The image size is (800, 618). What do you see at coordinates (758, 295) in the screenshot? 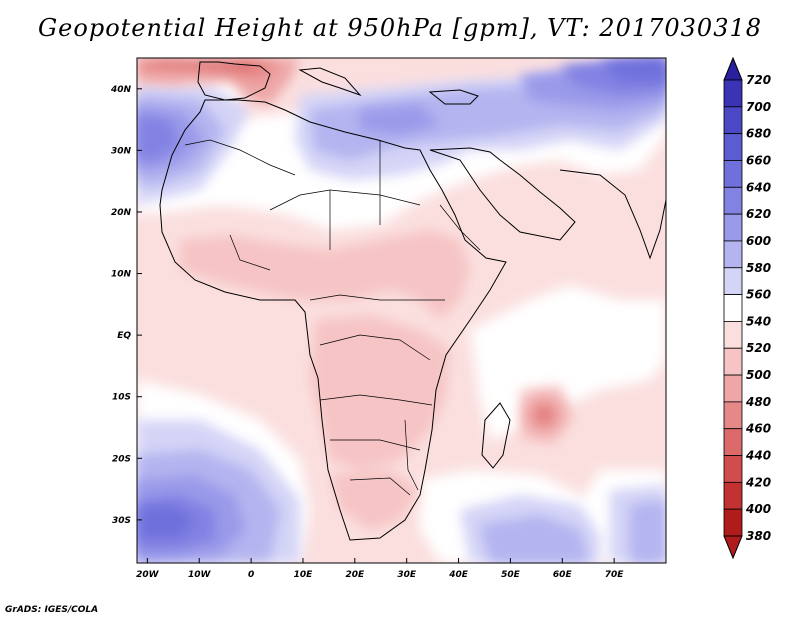
I see `colorbar-level-label: 560` at bounding box center [758, 295].